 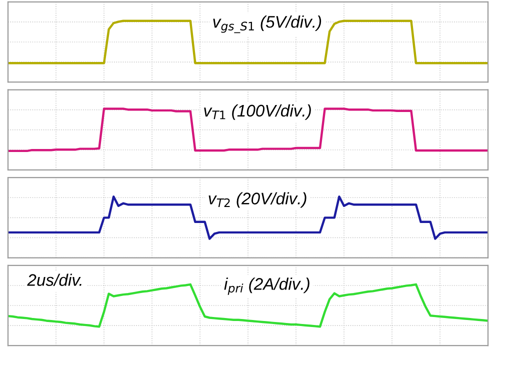 I want to click on chart-title: v$_{T2}$ (20V/div.), so click(x=257, y=200).